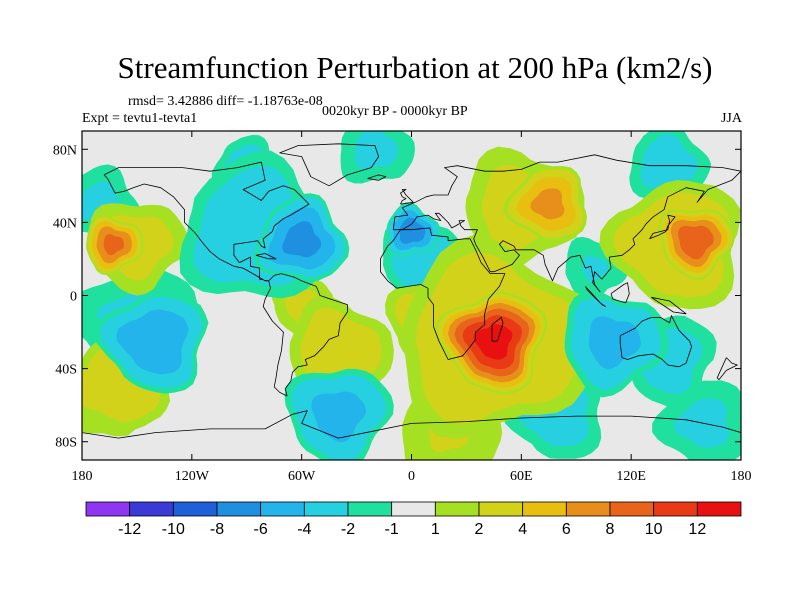 The height and width of the screenshot is (600, 800). What do you see at coordinates (261, 529) in the screenshot?
I see `colorbar-label: -6` at bounding box center [261, 529].